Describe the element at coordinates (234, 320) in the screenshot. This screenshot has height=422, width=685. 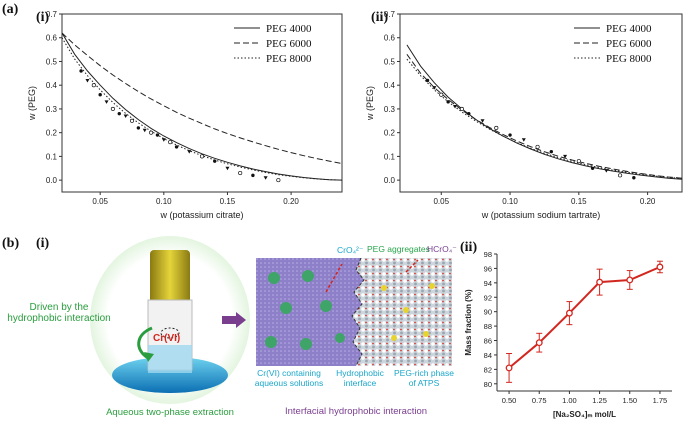
I see `process-arrow-icon` at that location.